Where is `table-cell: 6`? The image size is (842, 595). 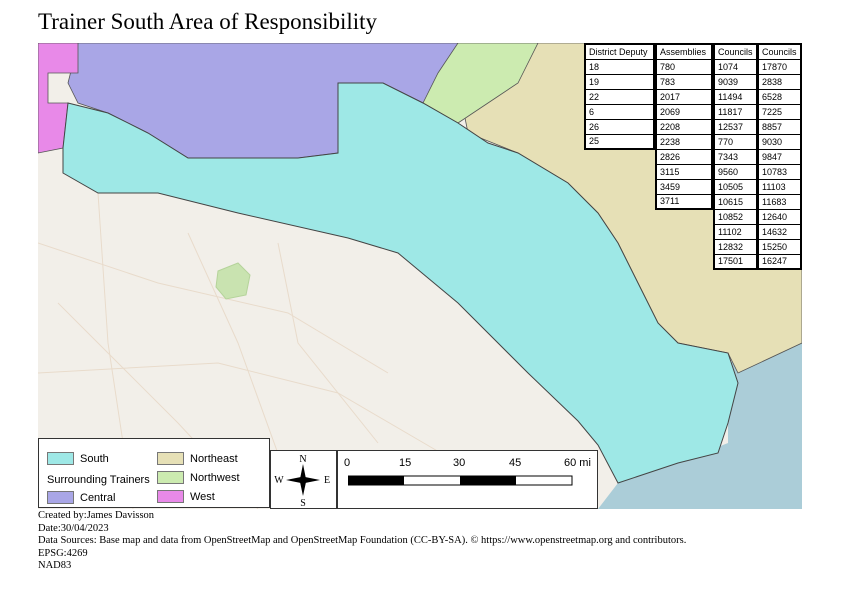
table-cell: 6 is located at coordinates (619, 111).